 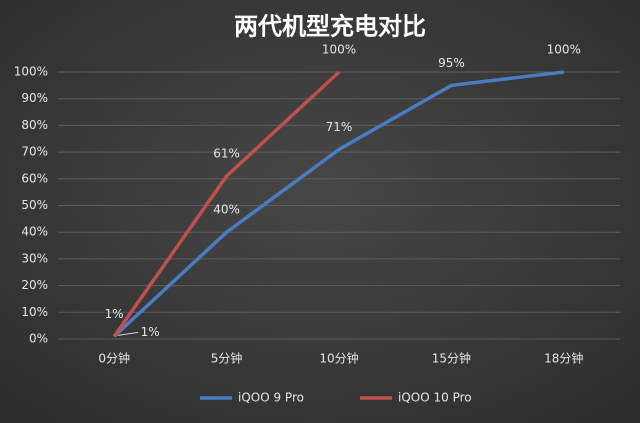 I want to click on x-tick-label: 18分钟, so click(x=563, y=358).